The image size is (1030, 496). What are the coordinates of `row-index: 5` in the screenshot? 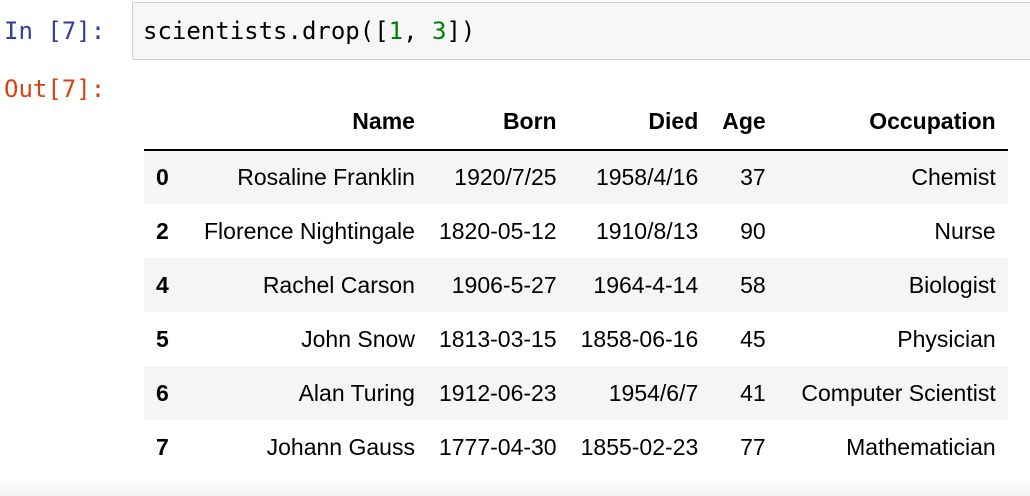 It's located at (162, 338).